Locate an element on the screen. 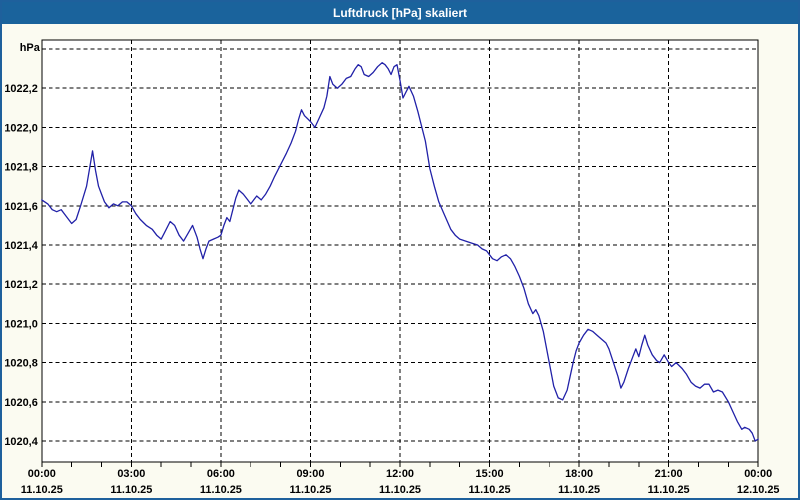 The image size is (800, 500). y-tick-label: 1020,6 is located at coordinates (20, 403).